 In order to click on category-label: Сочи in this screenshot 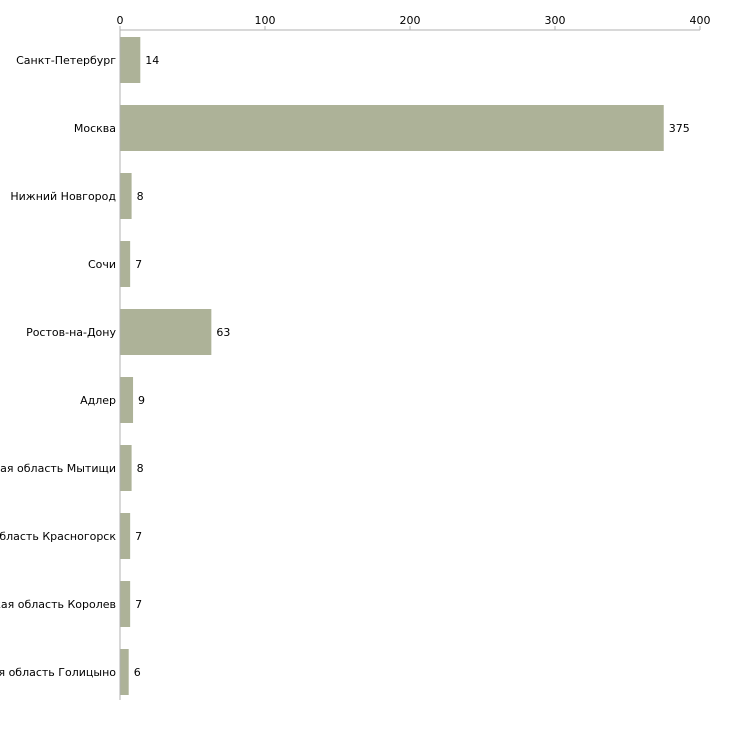, I will do `click(102, 264)`.